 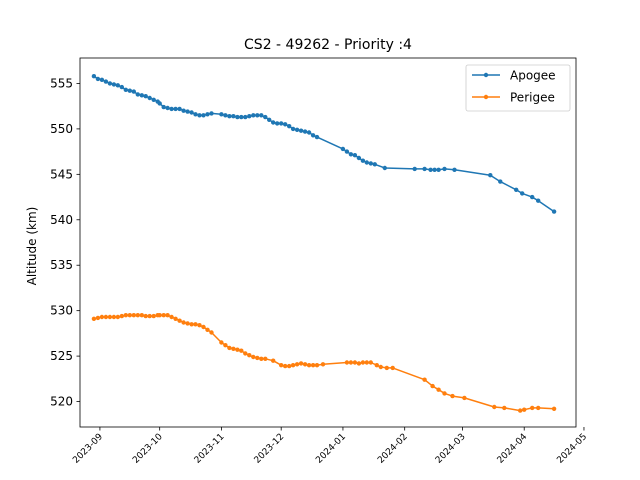 I want to click on y-tick-label: 520, so click(x=61, y=402).